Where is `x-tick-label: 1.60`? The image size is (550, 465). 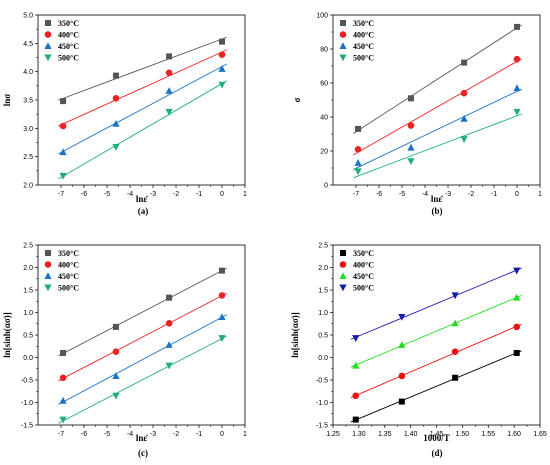
x-tick-label: 1.60 is located at coordinates (514, 434).